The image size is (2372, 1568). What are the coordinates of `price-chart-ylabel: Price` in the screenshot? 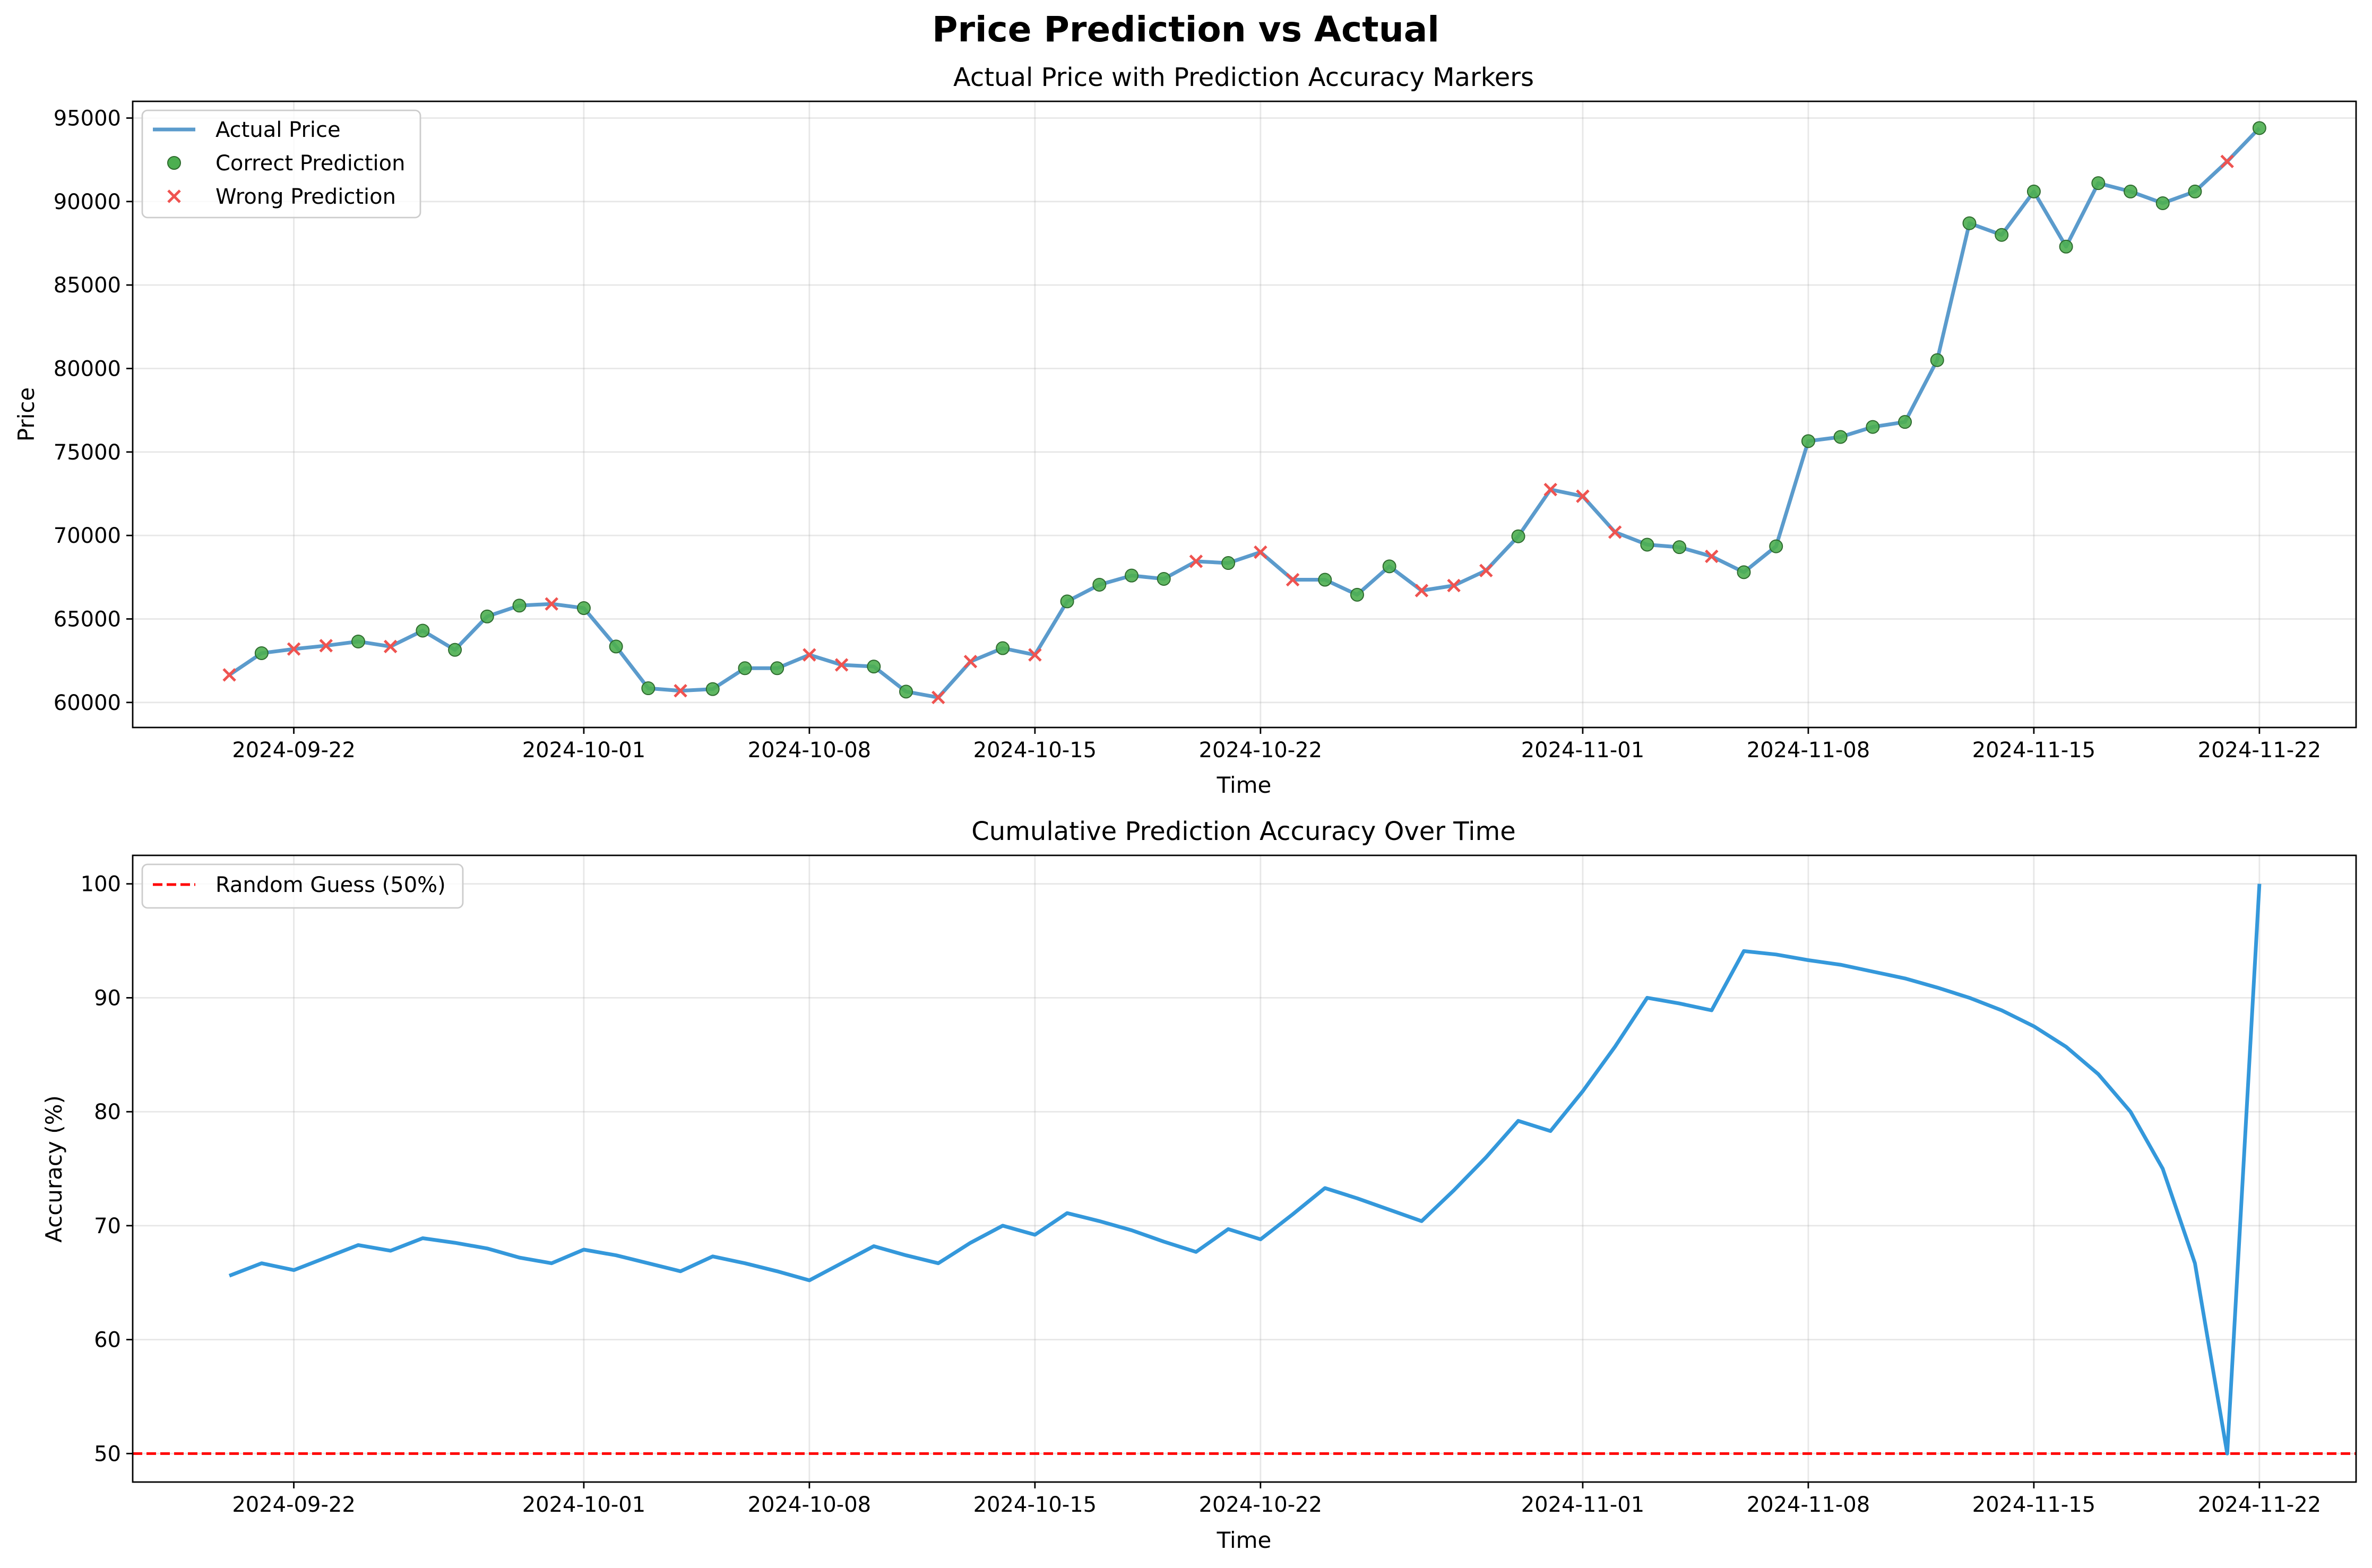 It's located at (26, 414).